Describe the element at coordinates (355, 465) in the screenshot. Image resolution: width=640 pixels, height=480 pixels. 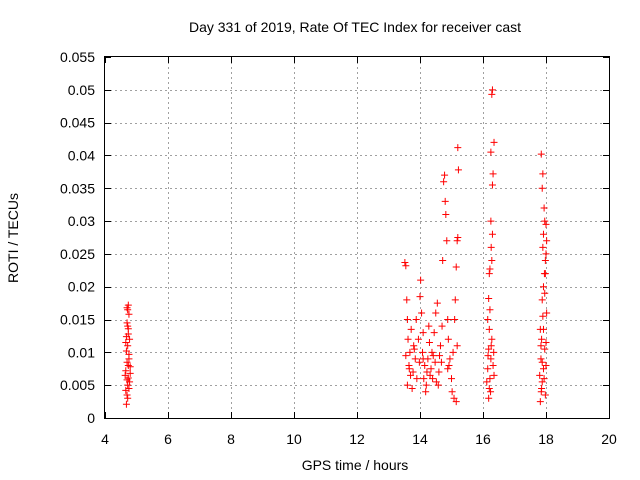
I see `x-axis-label: GPS time / hours` at that location.